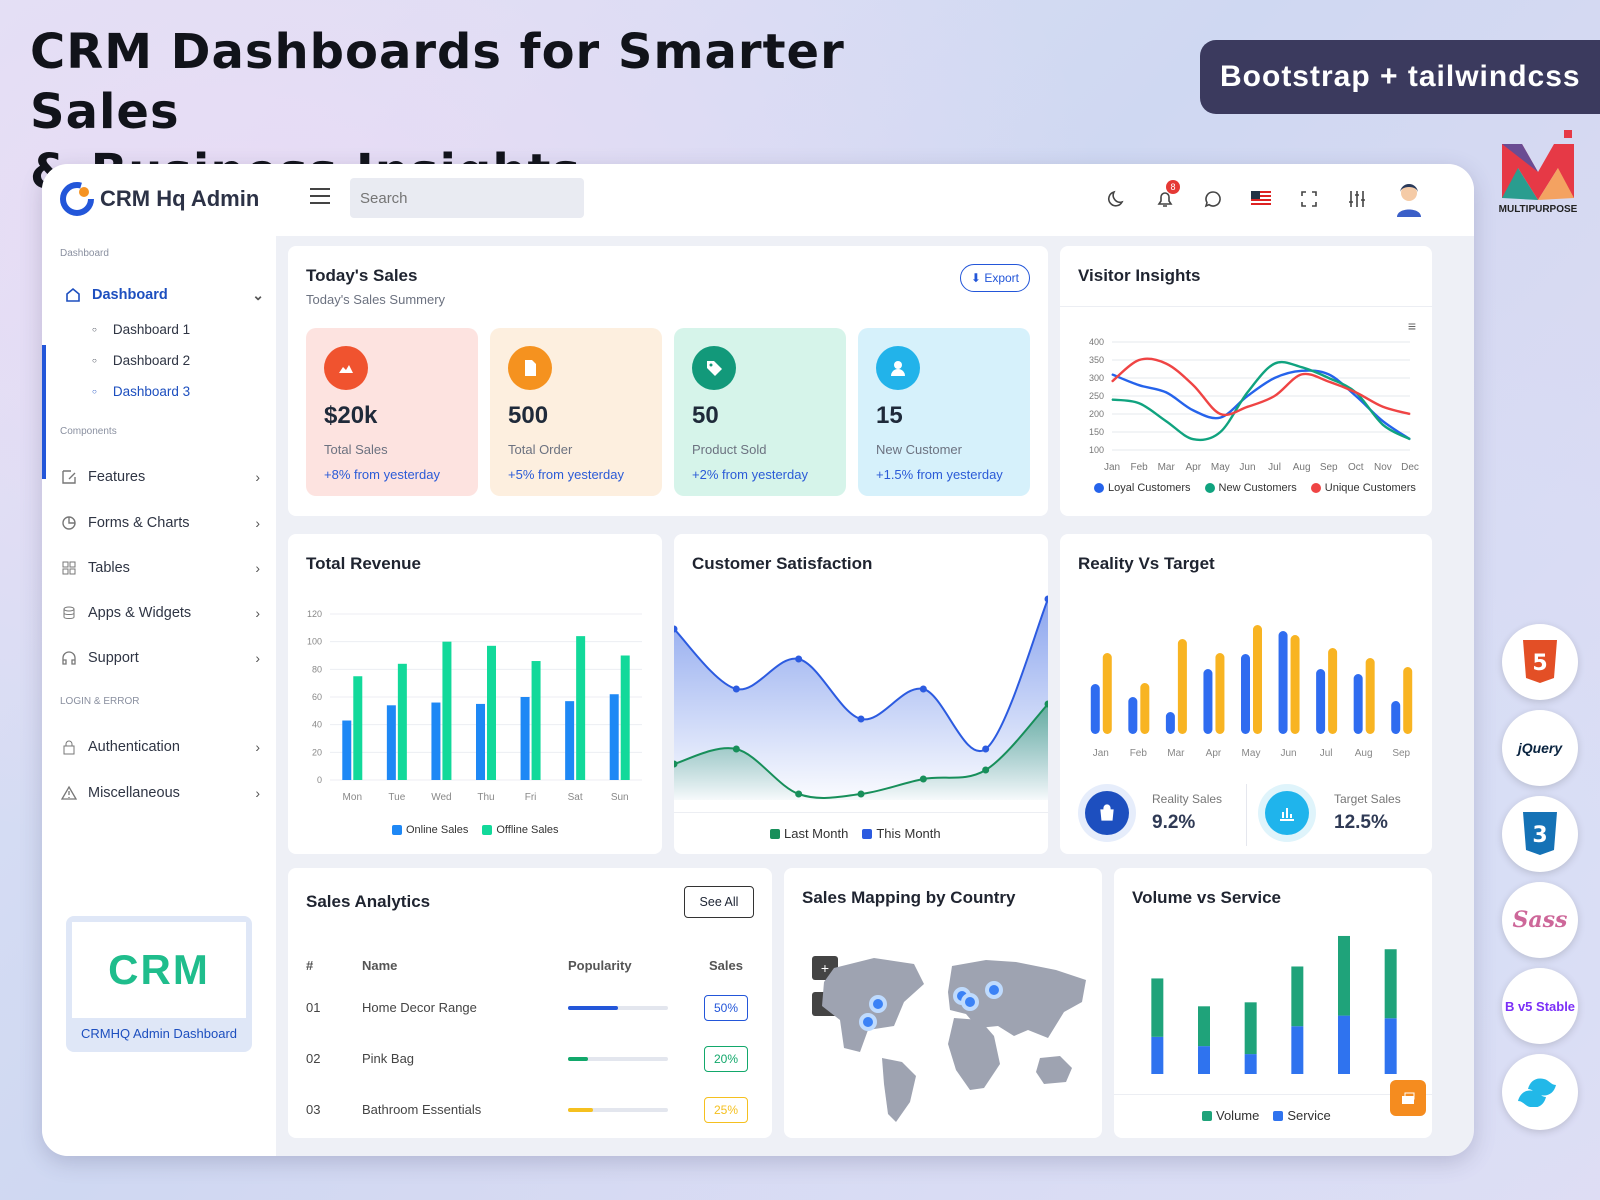 Image resolution: width=1600 pixels, height=1200 pixels. What do you see at coordinates (141, 391) in the screenshot?
I see `sidebar-subitem-dashboard-3: Dashboard 3` at bounding box center [141, 391].